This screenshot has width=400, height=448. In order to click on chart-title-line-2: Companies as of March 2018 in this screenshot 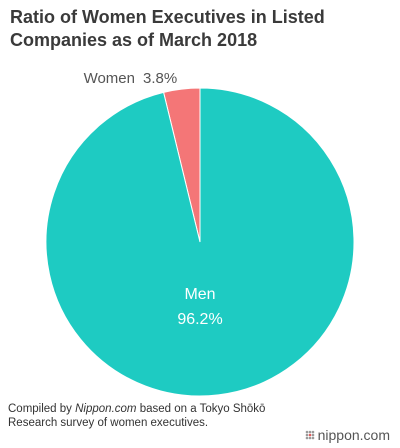, I will do `click(134, 40)`.